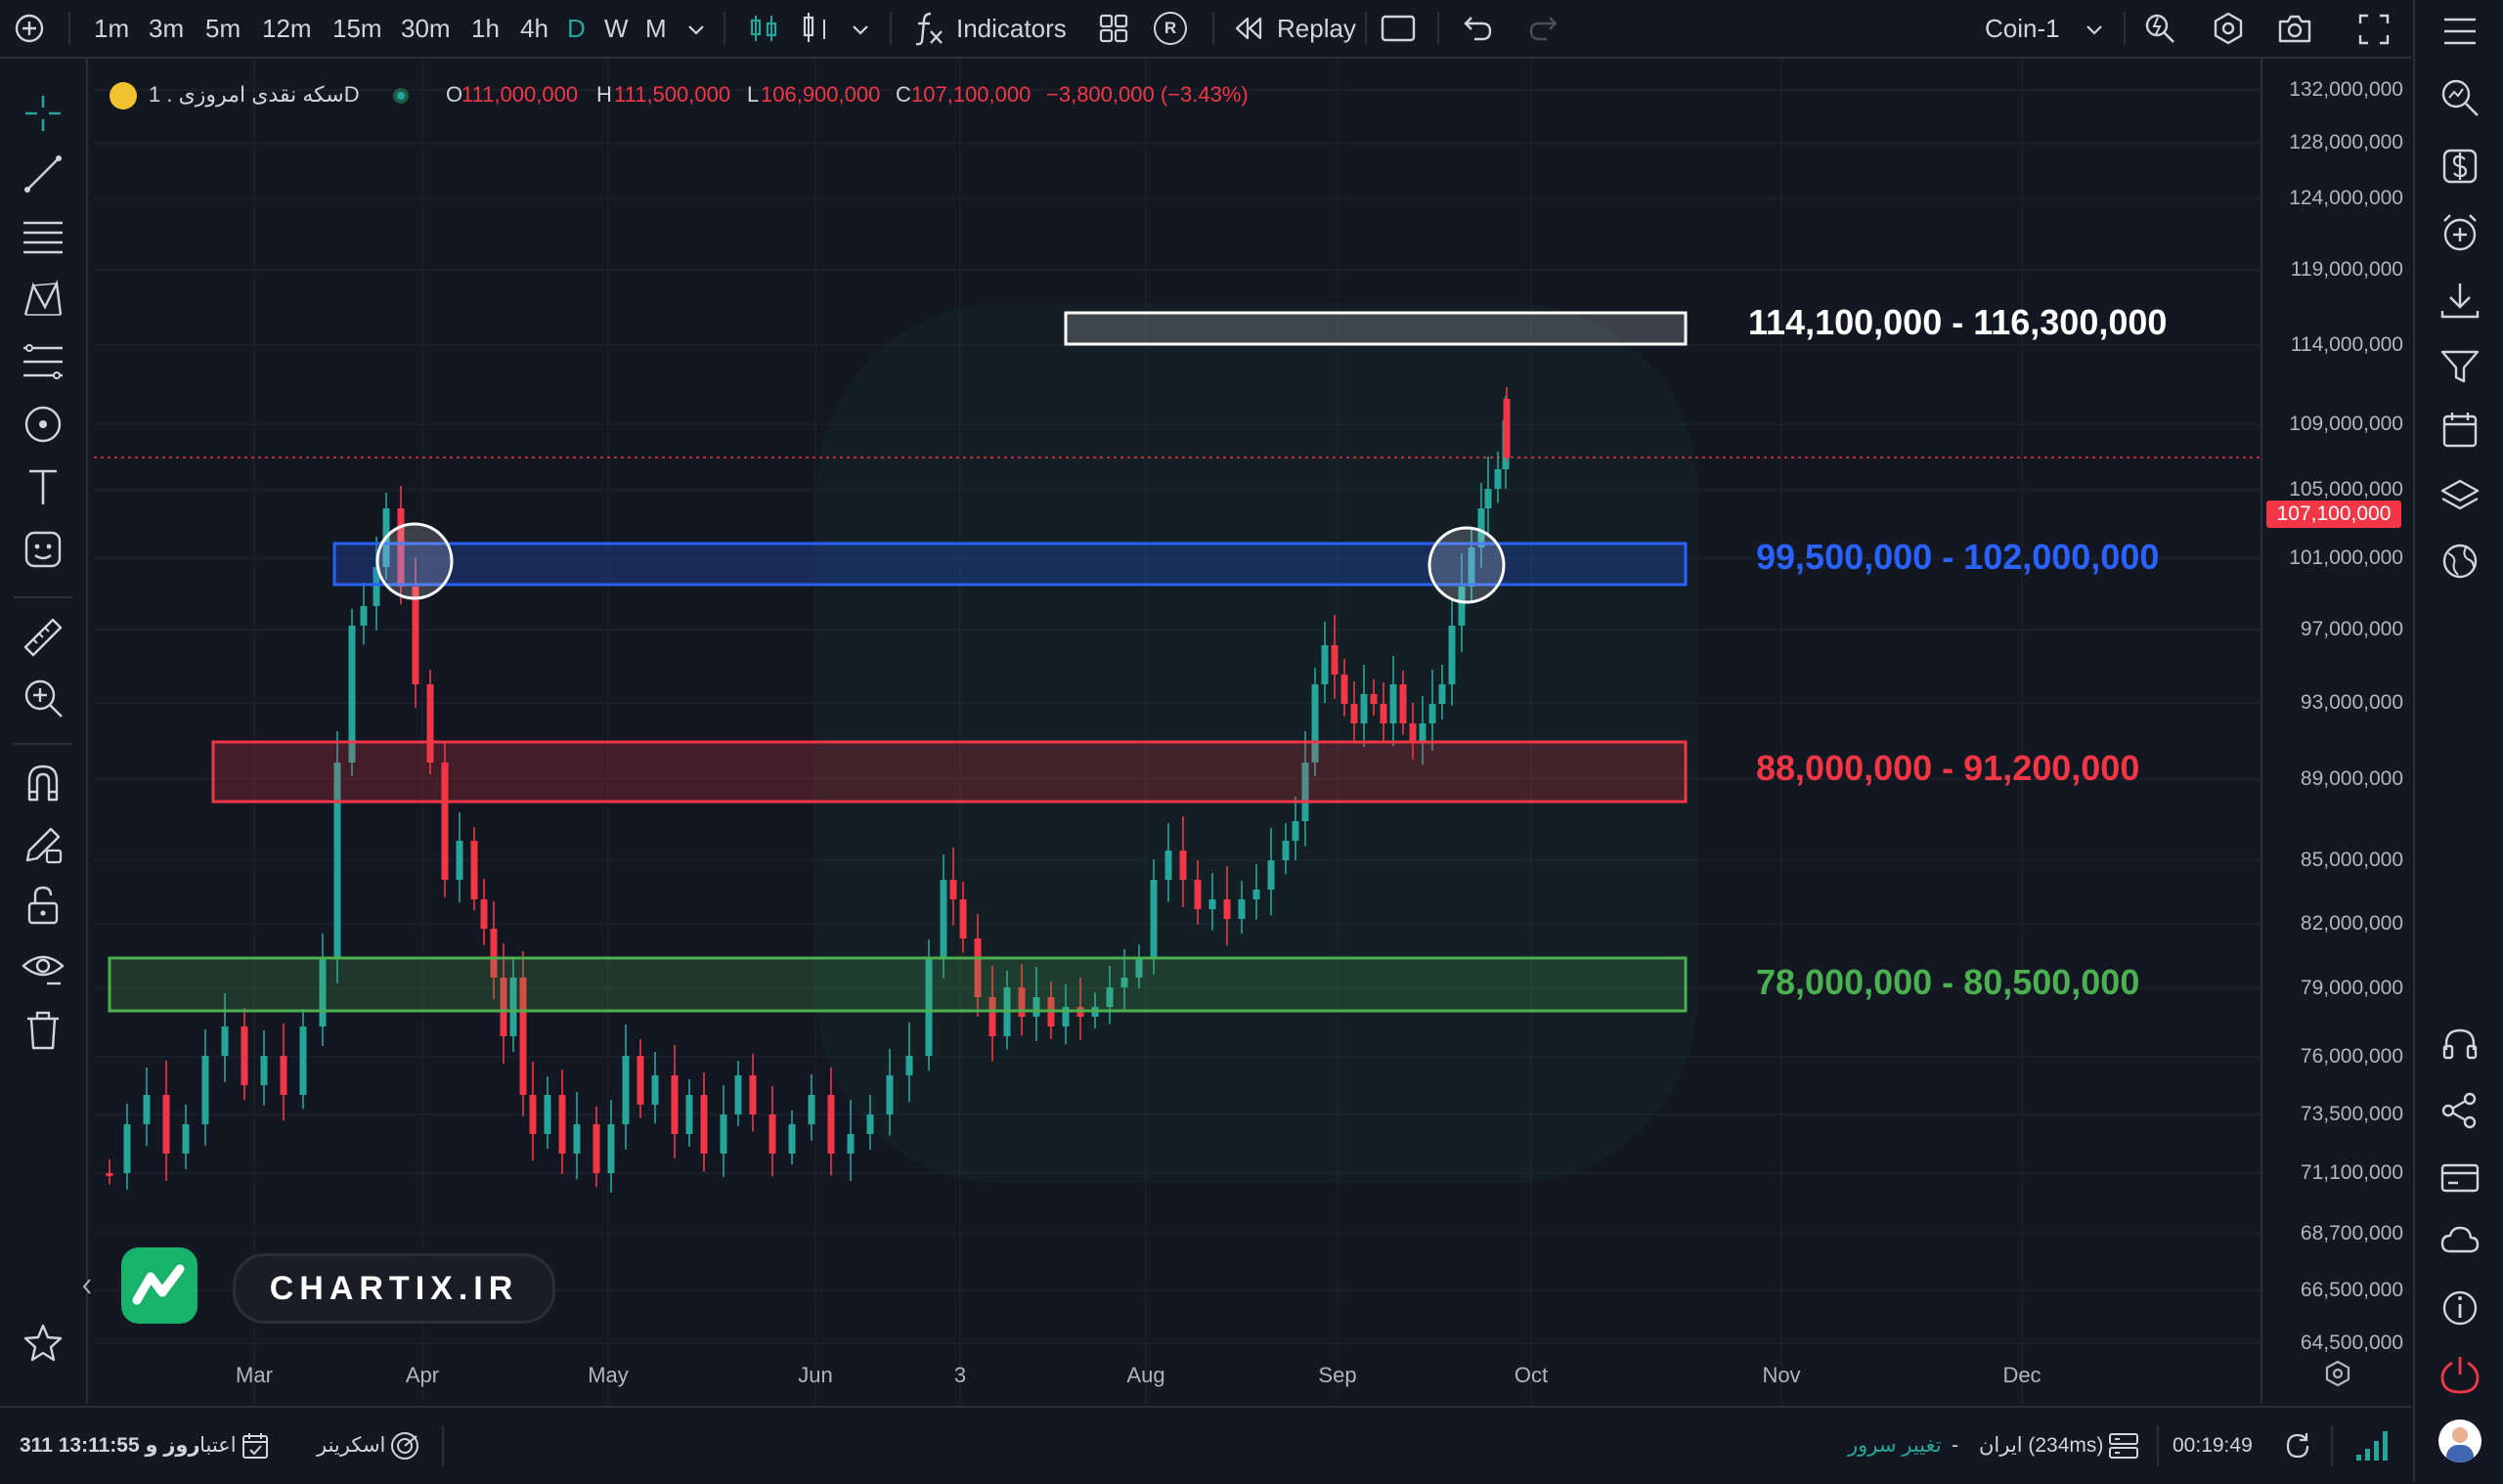  I want to click on replay-button: Replay, so click(1316, 28).